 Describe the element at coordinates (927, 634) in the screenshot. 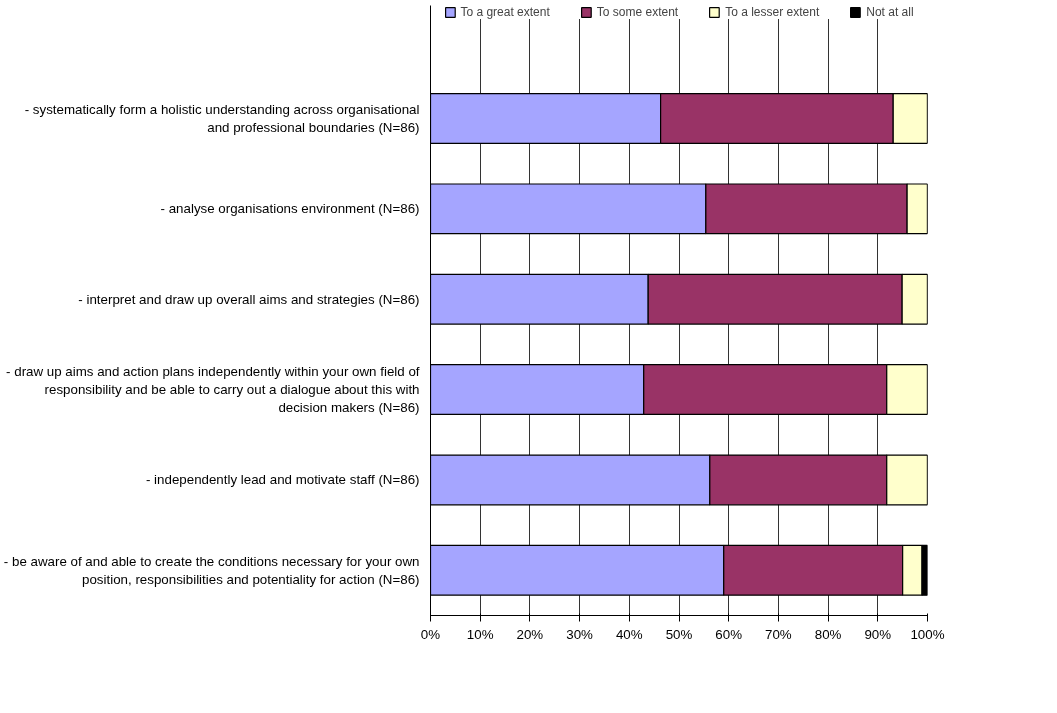

I see `x-tick-label: 100%` at that location.